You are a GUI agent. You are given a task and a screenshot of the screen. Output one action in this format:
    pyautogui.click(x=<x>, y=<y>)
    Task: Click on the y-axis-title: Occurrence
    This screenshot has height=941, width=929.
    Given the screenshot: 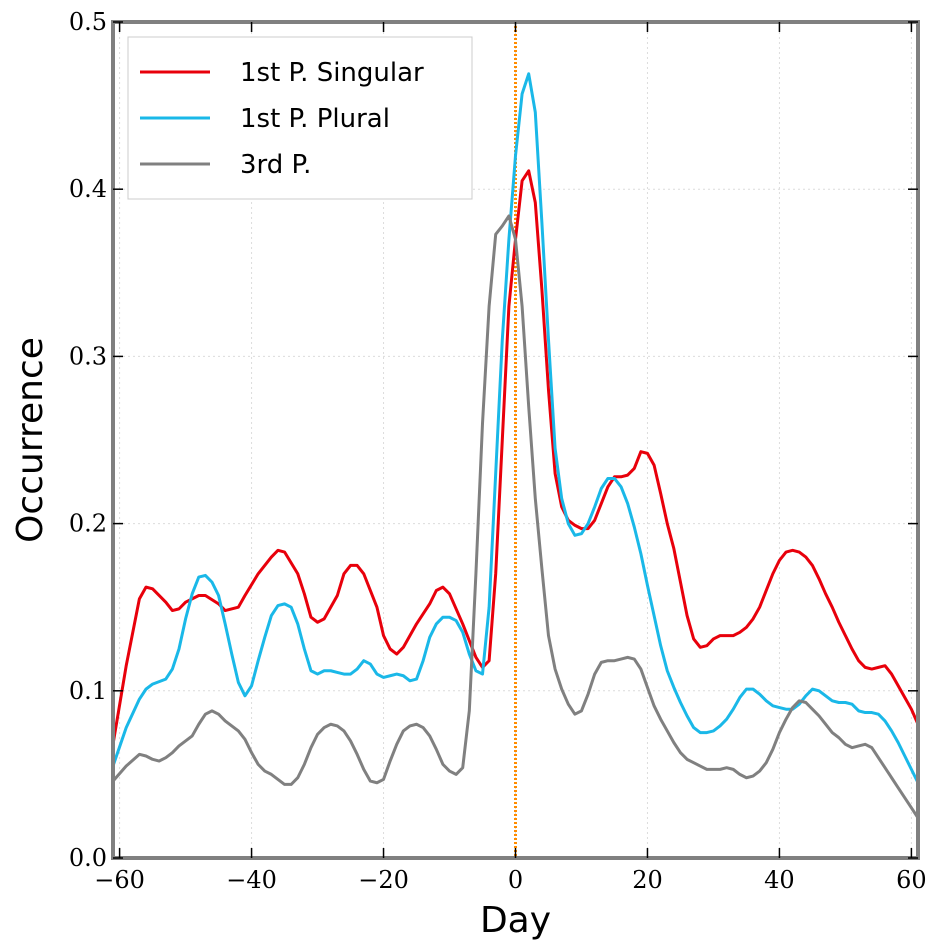 What is the action you would take?
    pyautogui.click(x=30, y=440)
    